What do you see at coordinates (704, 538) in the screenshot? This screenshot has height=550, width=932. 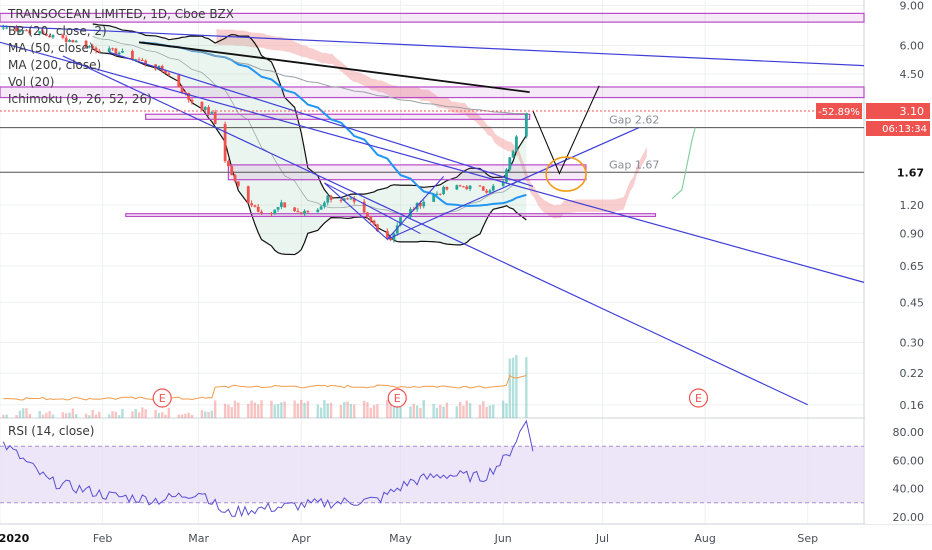 I see `time-tick-label: Aug` at bounding box center [704, 538].